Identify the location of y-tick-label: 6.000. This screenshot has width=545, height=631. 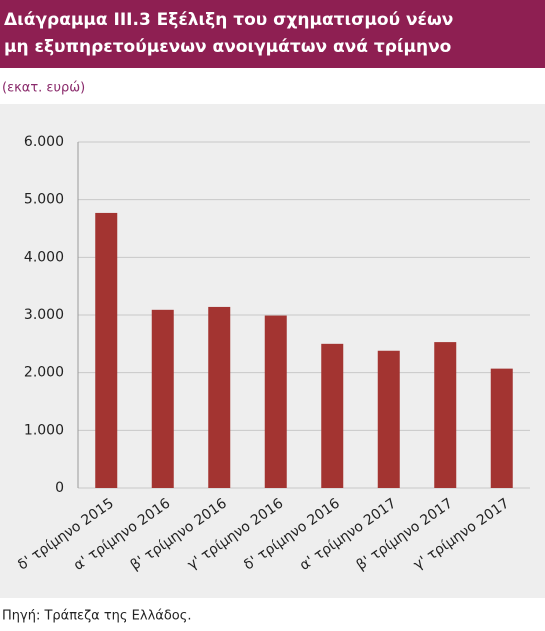
(44, 142).